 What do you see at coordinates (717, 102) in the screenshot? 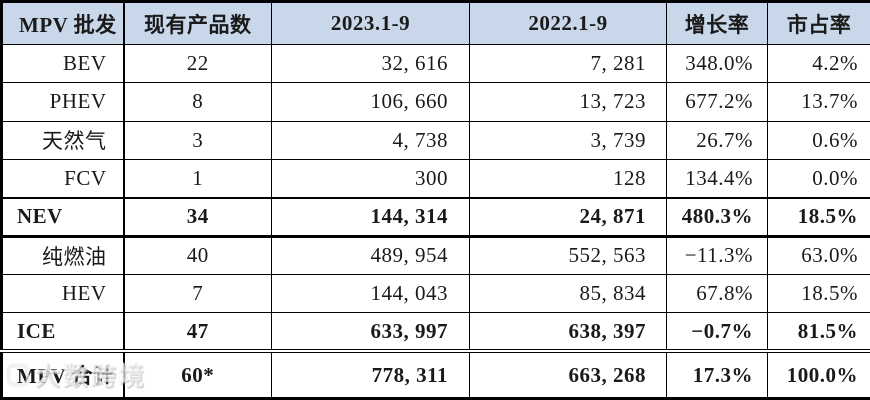
I see `cell-growth: 677.2%` at bounding box center [717, 102].